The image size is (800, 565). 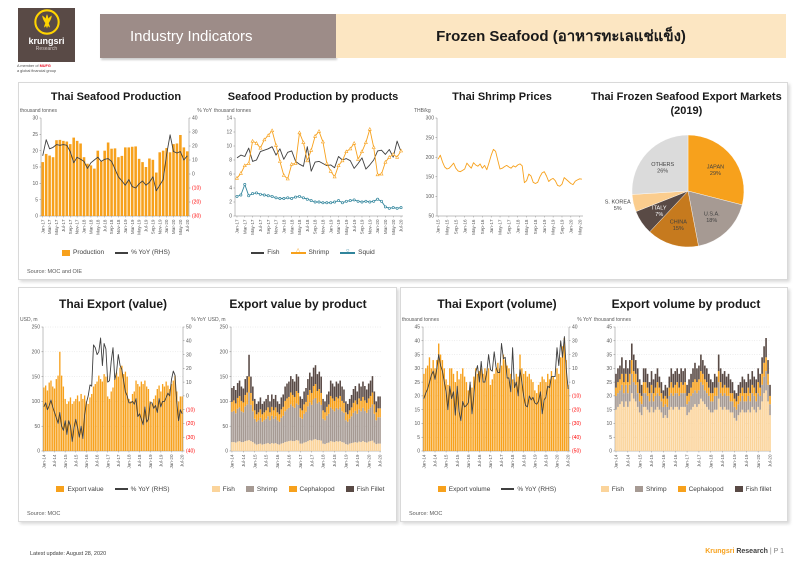 I want to click on svg-text: 18%, so click(x=712, y=220).